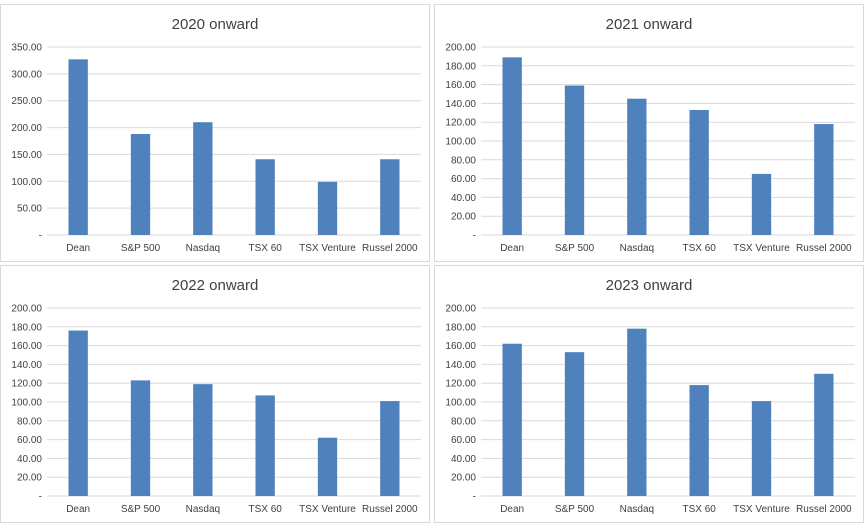 The width and height of the screenshot is (867, 526). I want to click on y-tick-label: 50.00, so click(29, 209).